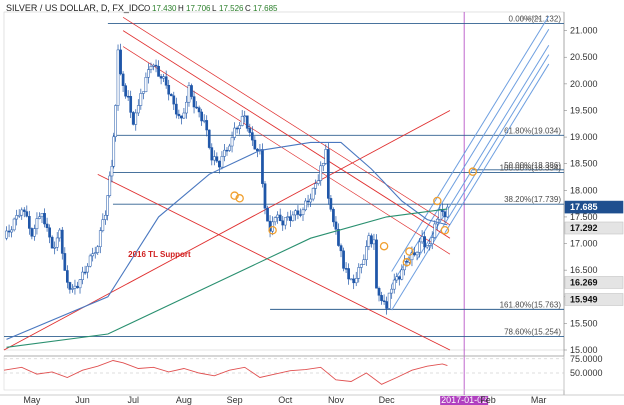 The height and width of the screenshot is (405, 624). I want to click on y-tick-label: 20.000, so click(584, 84).